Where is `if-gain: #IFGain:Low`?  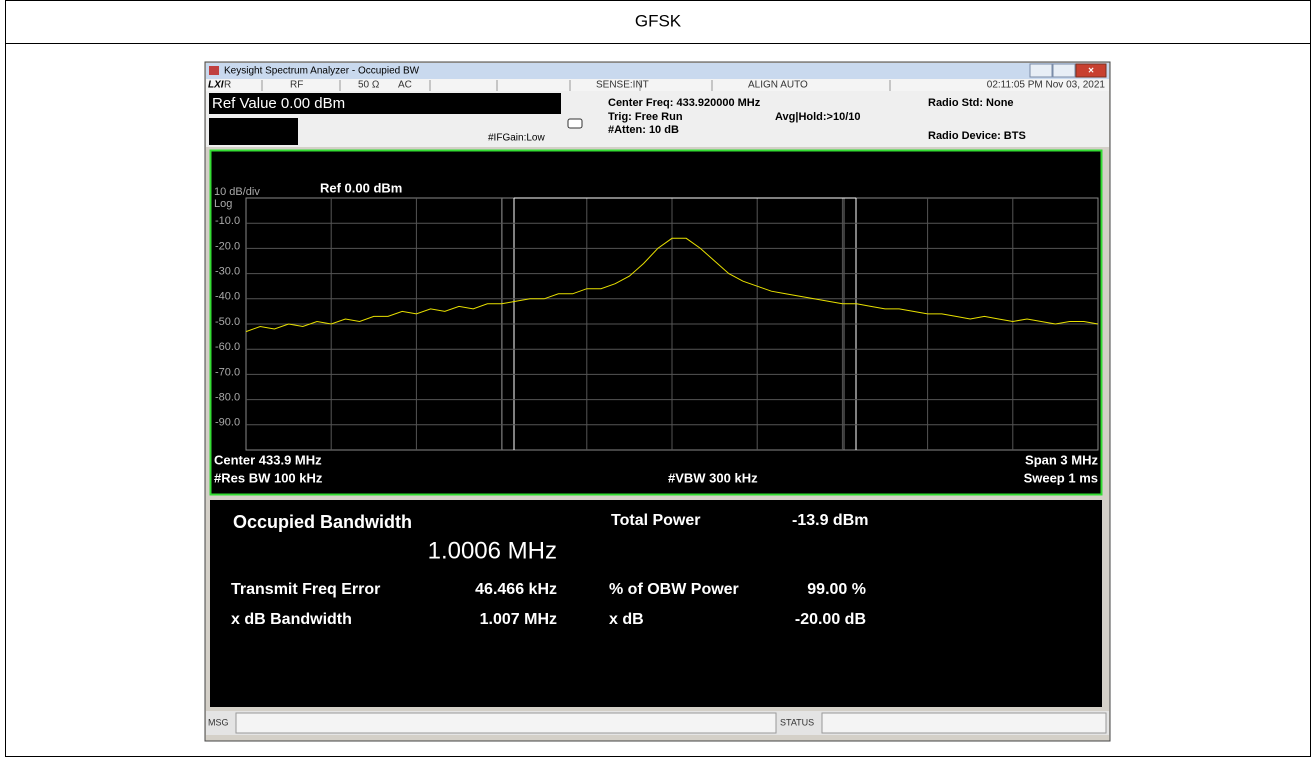 if-gain: #IFGain:Low is located at coordinates (516, 138).